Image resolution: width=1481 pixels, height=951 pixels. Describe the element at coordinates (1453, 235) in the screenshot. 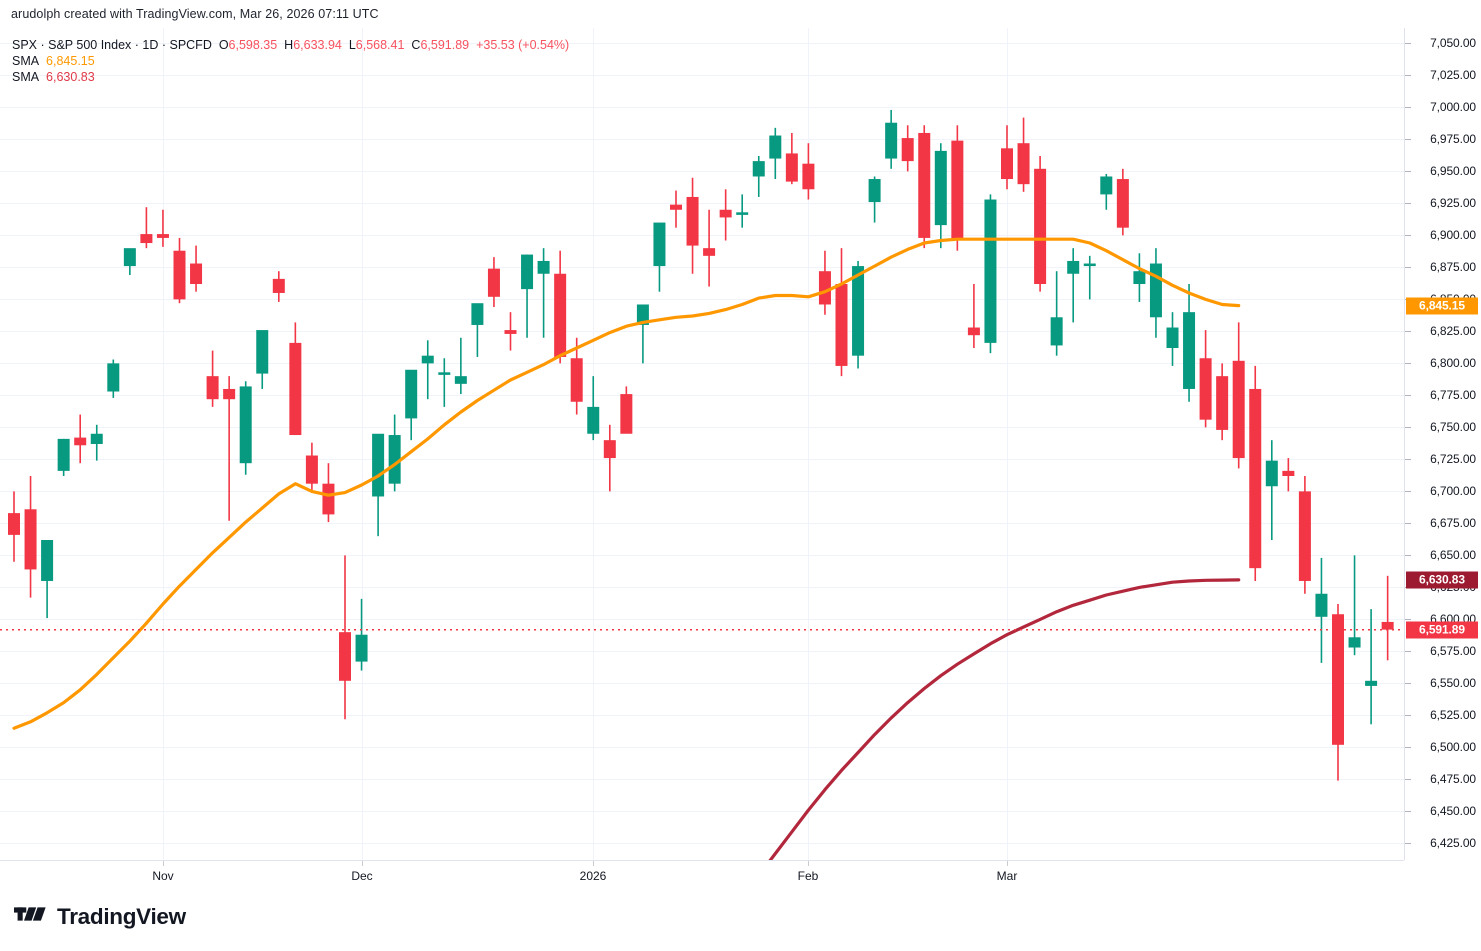

I see `price-tick-label: 6,900.00` at that location.